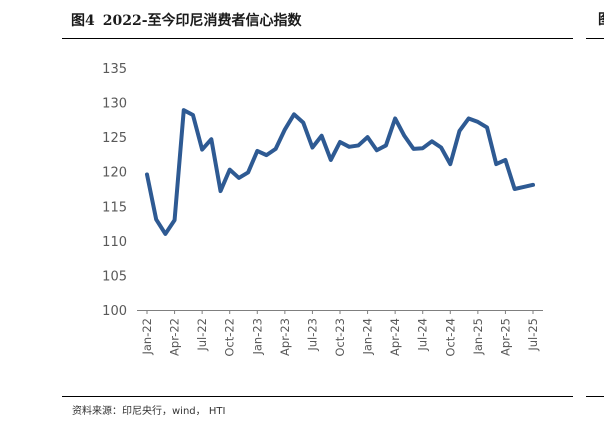  What do you see at coordinates (505, 337) in the screenshot?
I see `x-tick-label: Apr-25` at bounding box center [505, 337].